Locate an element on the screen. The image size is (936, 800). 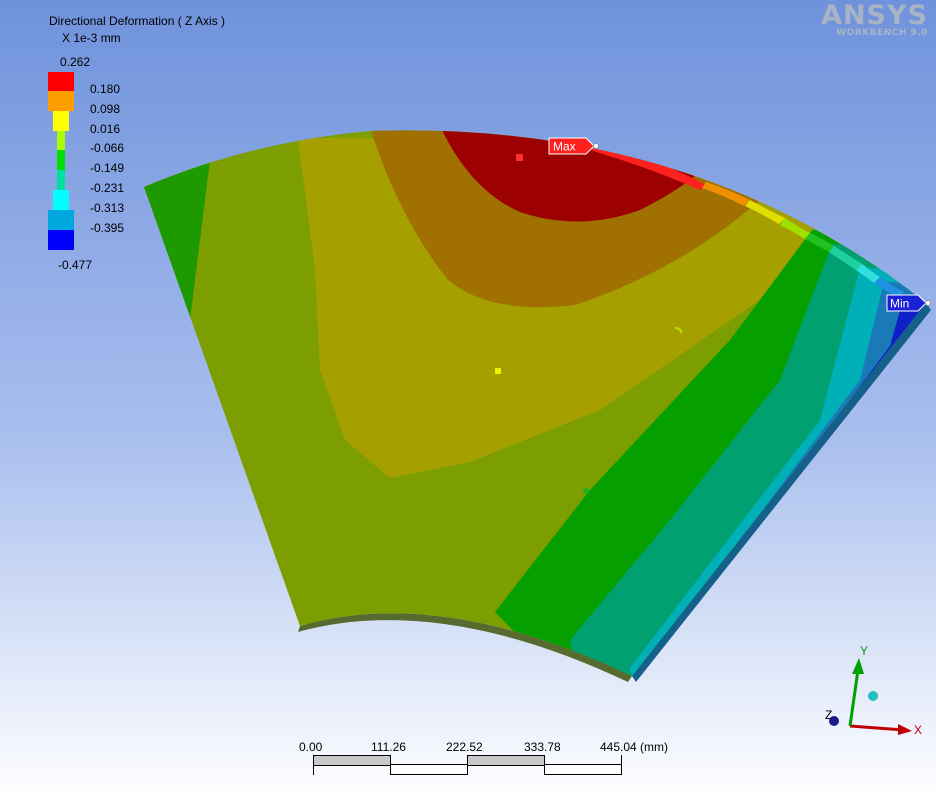
legend-level: -0.149 is located at coordinates (107, 168).